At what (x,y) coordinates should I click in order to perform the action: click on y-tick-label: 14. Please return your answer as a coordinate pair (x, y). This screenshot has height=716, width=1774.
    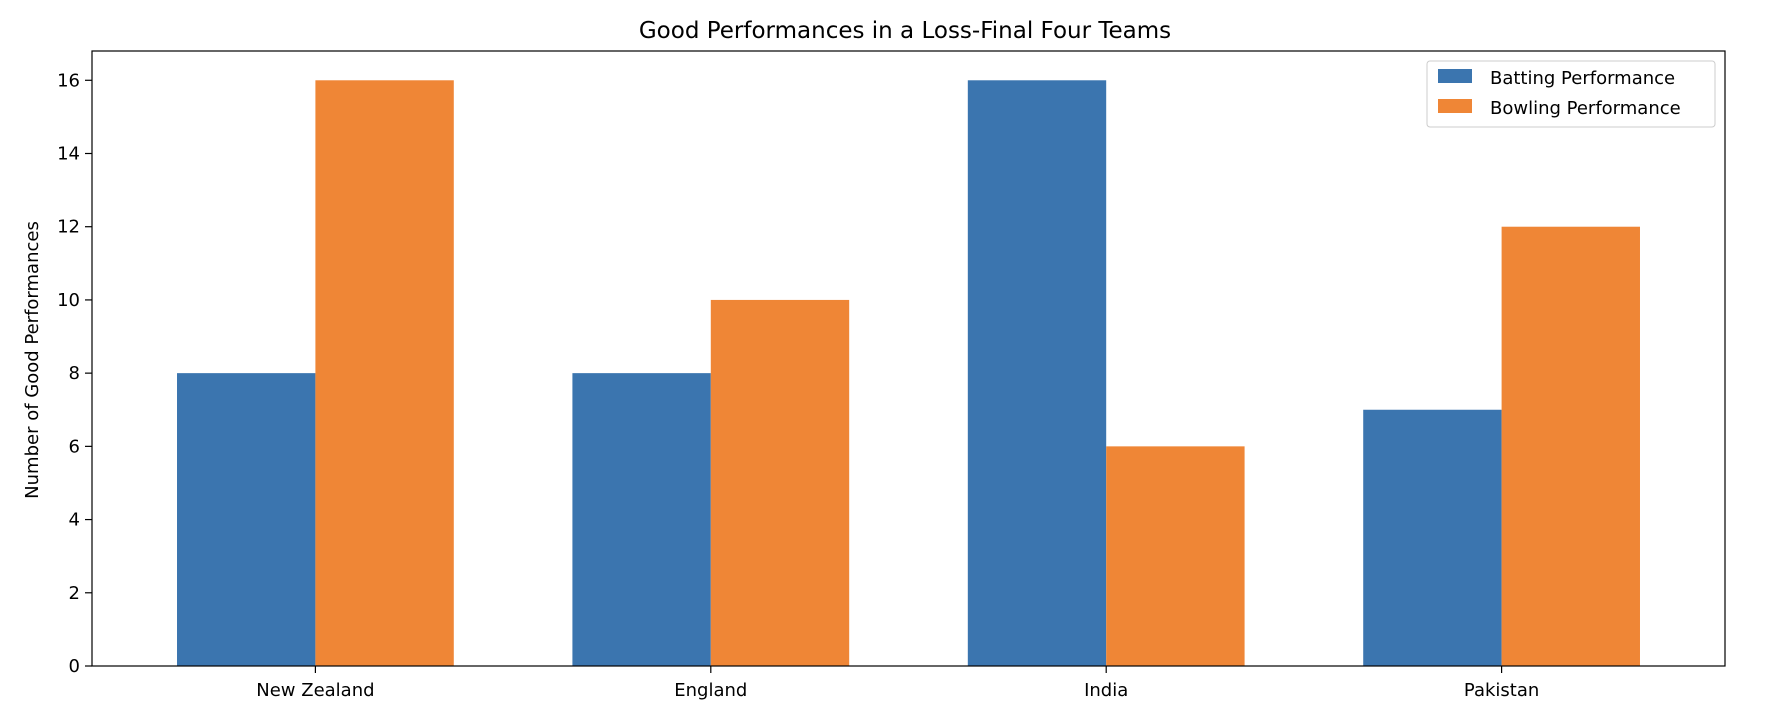
    Looking at the image, I should click on (68, 154).